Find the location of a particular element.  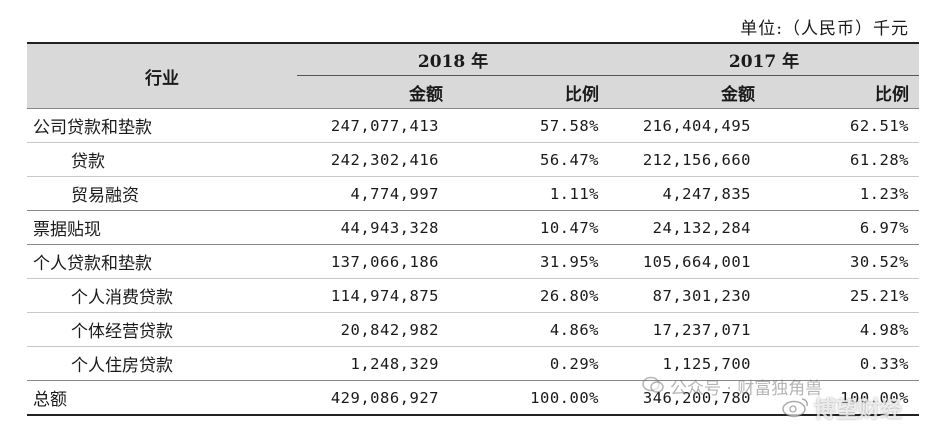

amount-2017: 1,125,700 is located at coordinates (685, 363).